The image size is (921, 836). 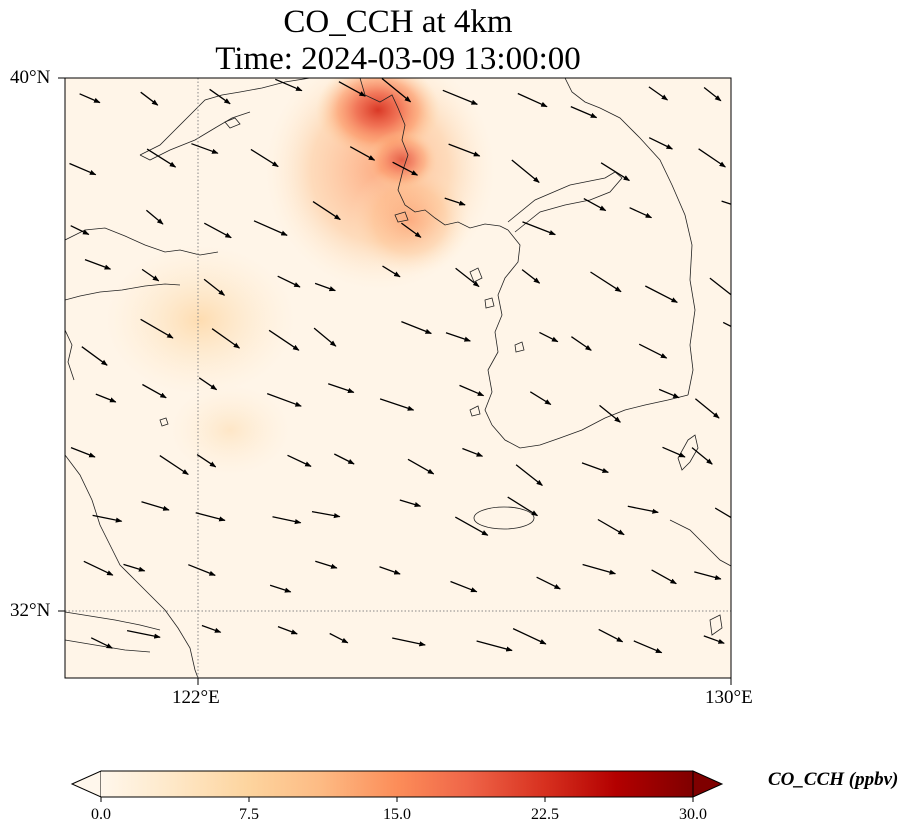 I want to click on colorbar-tick-2: 15.0, so click(x=397, y=814).